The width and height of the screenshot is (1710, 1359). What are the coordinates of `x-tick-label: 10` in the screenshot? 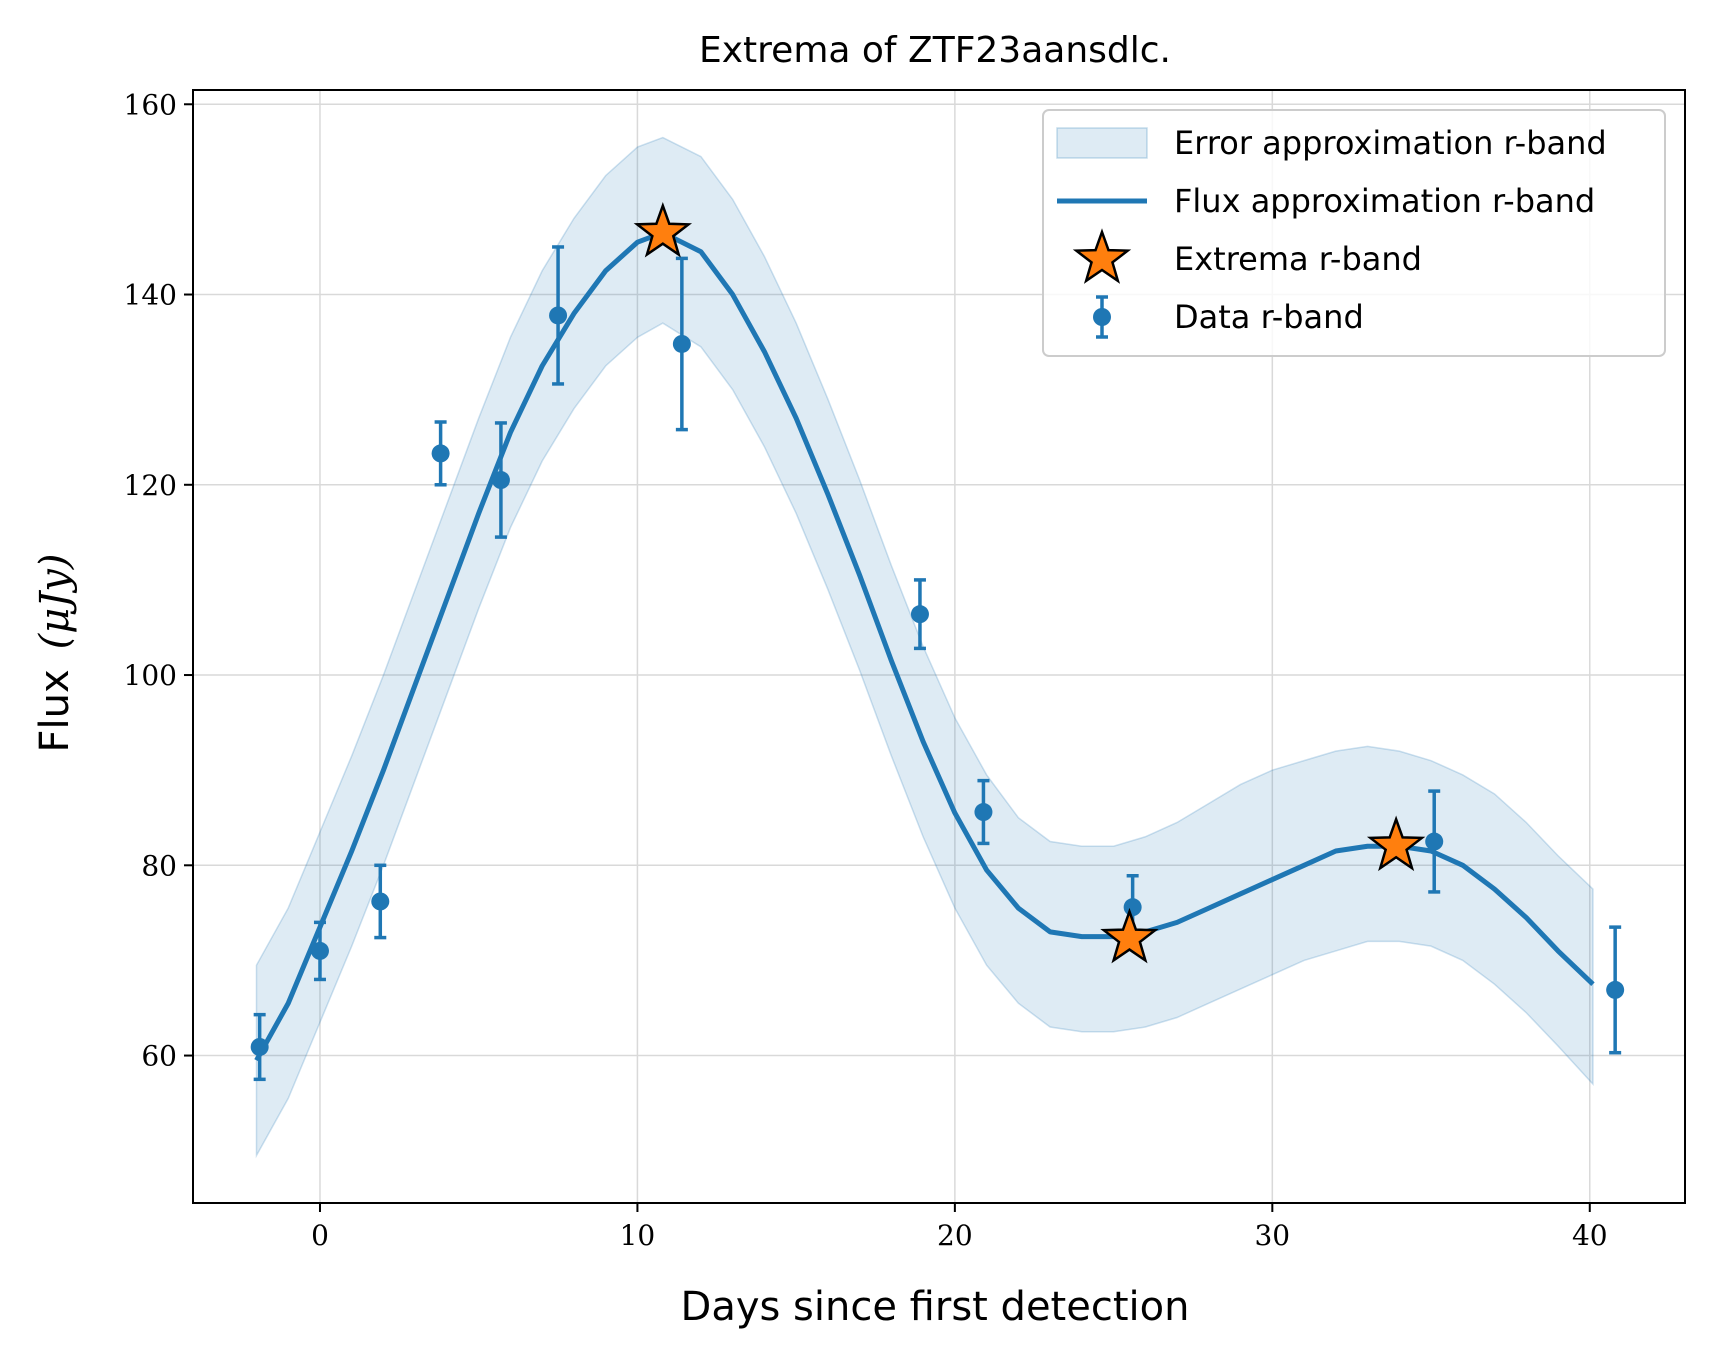 It's located at (638, 1235).